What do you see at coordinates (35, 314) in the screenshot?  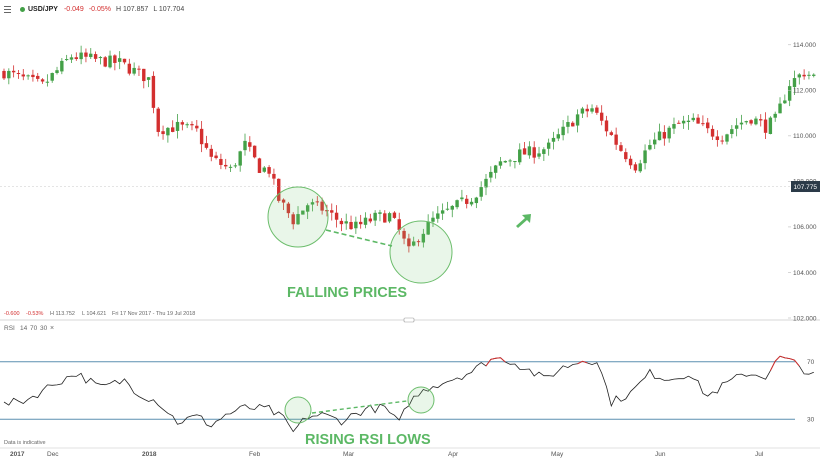 I see `info-change-percent: -0.53%` at bounding box center [35, 314].